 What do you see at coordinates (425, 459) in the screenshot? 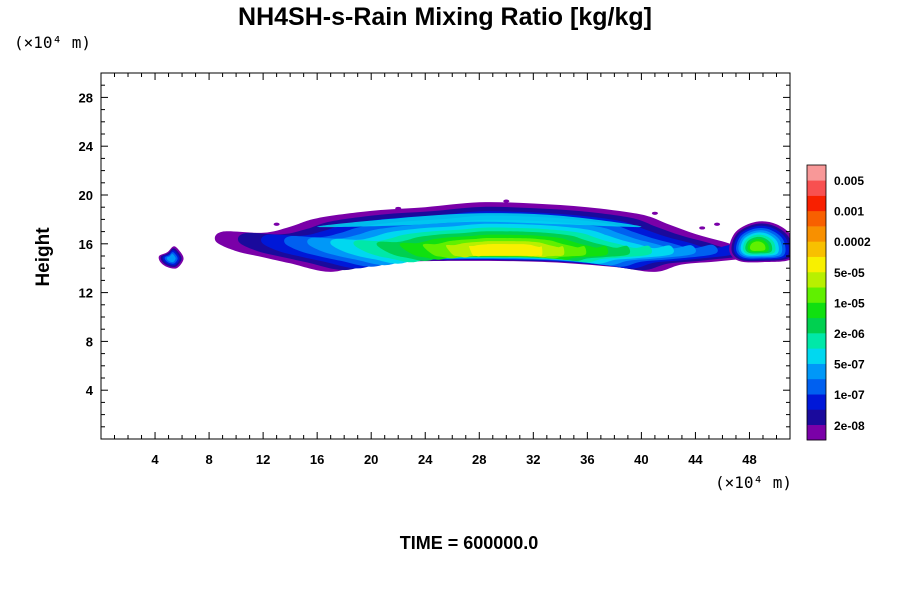
I see `x-tick-label: 24` at bounding box center [425, 459].